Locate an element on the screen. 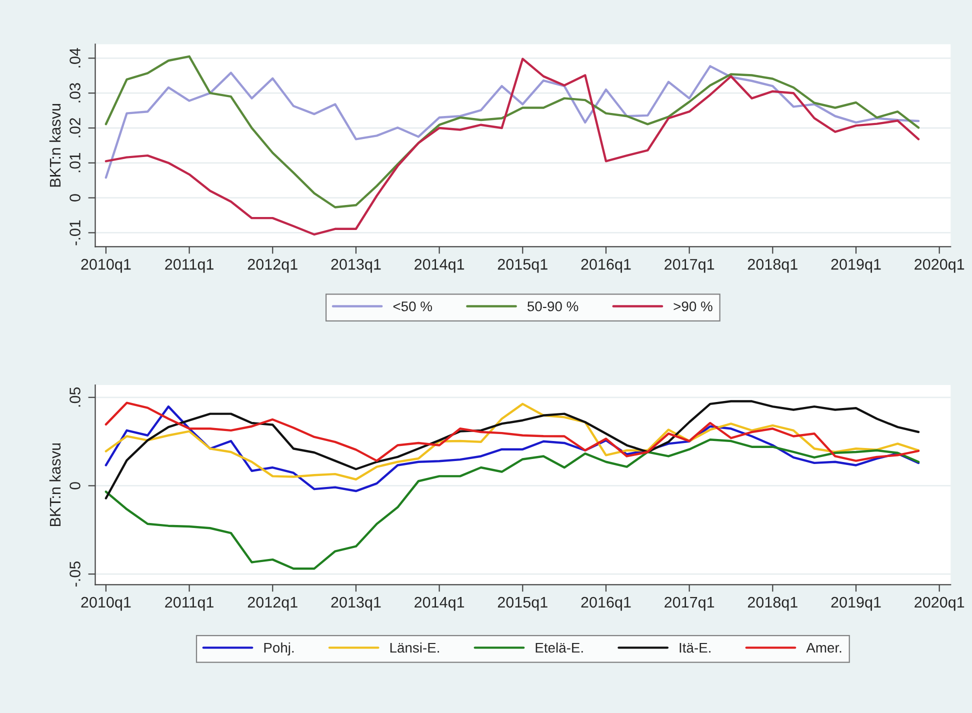 This screenshot has width=972, height=713. legend-label: Pohj. is located at coordinates (279, 649).